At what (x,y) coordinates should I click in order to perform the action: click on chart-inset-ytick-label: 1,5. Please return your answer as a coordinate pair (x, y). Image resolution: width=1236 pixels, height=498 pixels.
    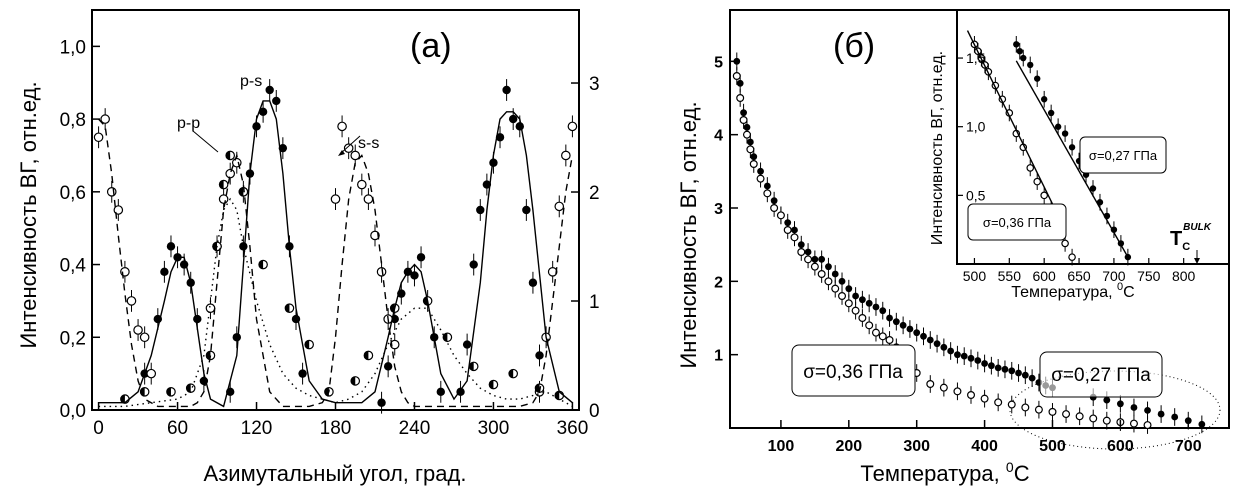
    Looking at the image, I should click on (976, 58).